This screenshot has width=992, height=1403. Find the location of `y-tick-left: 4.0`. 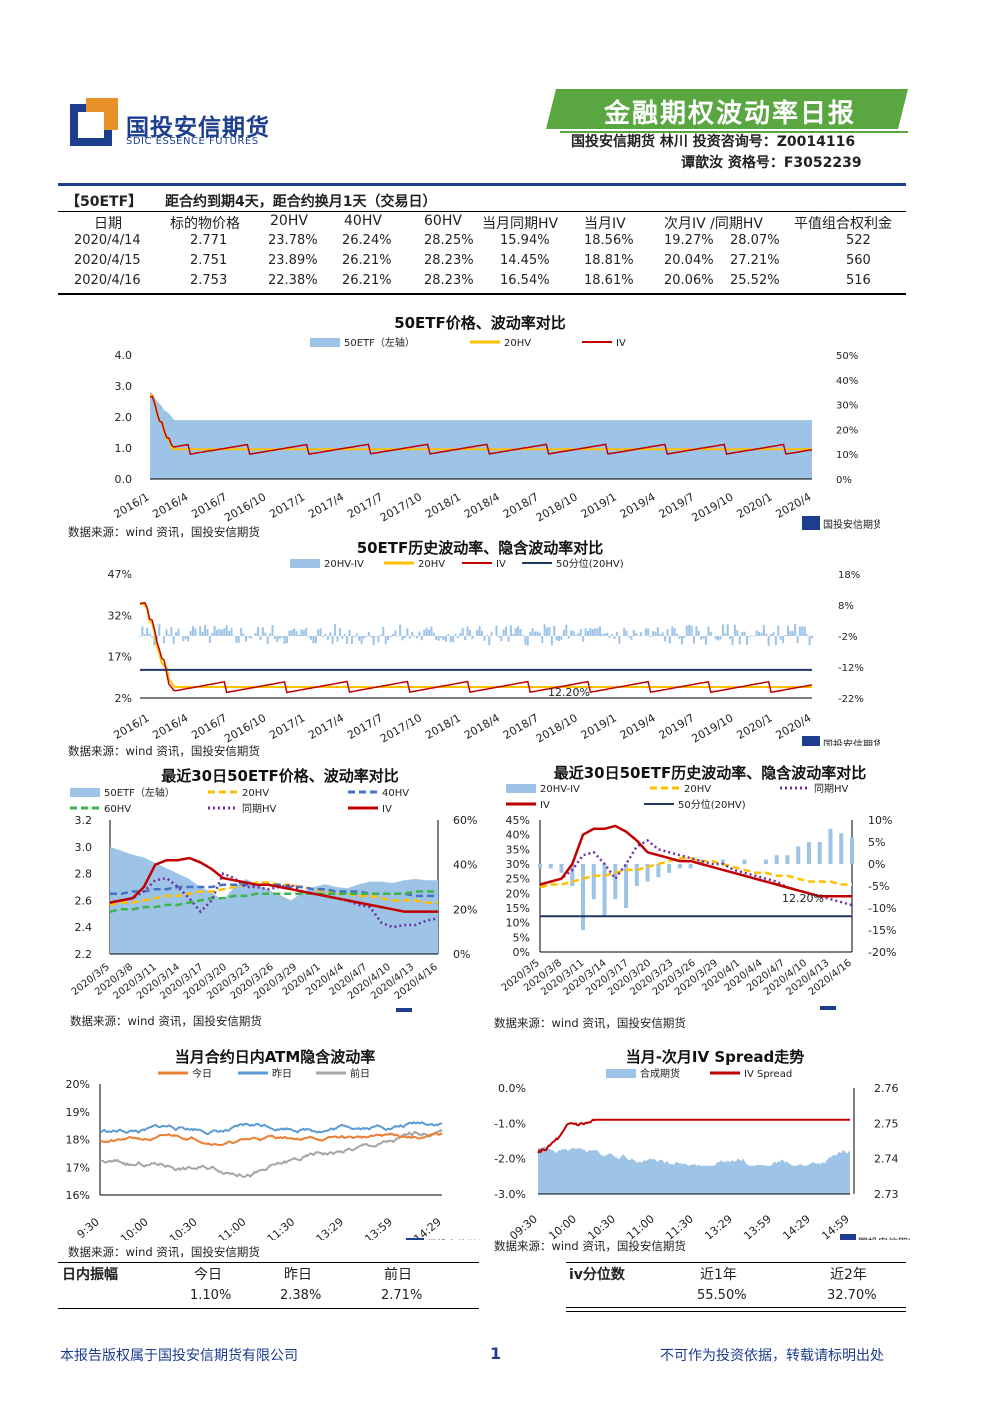

y-tick-left: 4.0 is located at coordinates (124, 355).